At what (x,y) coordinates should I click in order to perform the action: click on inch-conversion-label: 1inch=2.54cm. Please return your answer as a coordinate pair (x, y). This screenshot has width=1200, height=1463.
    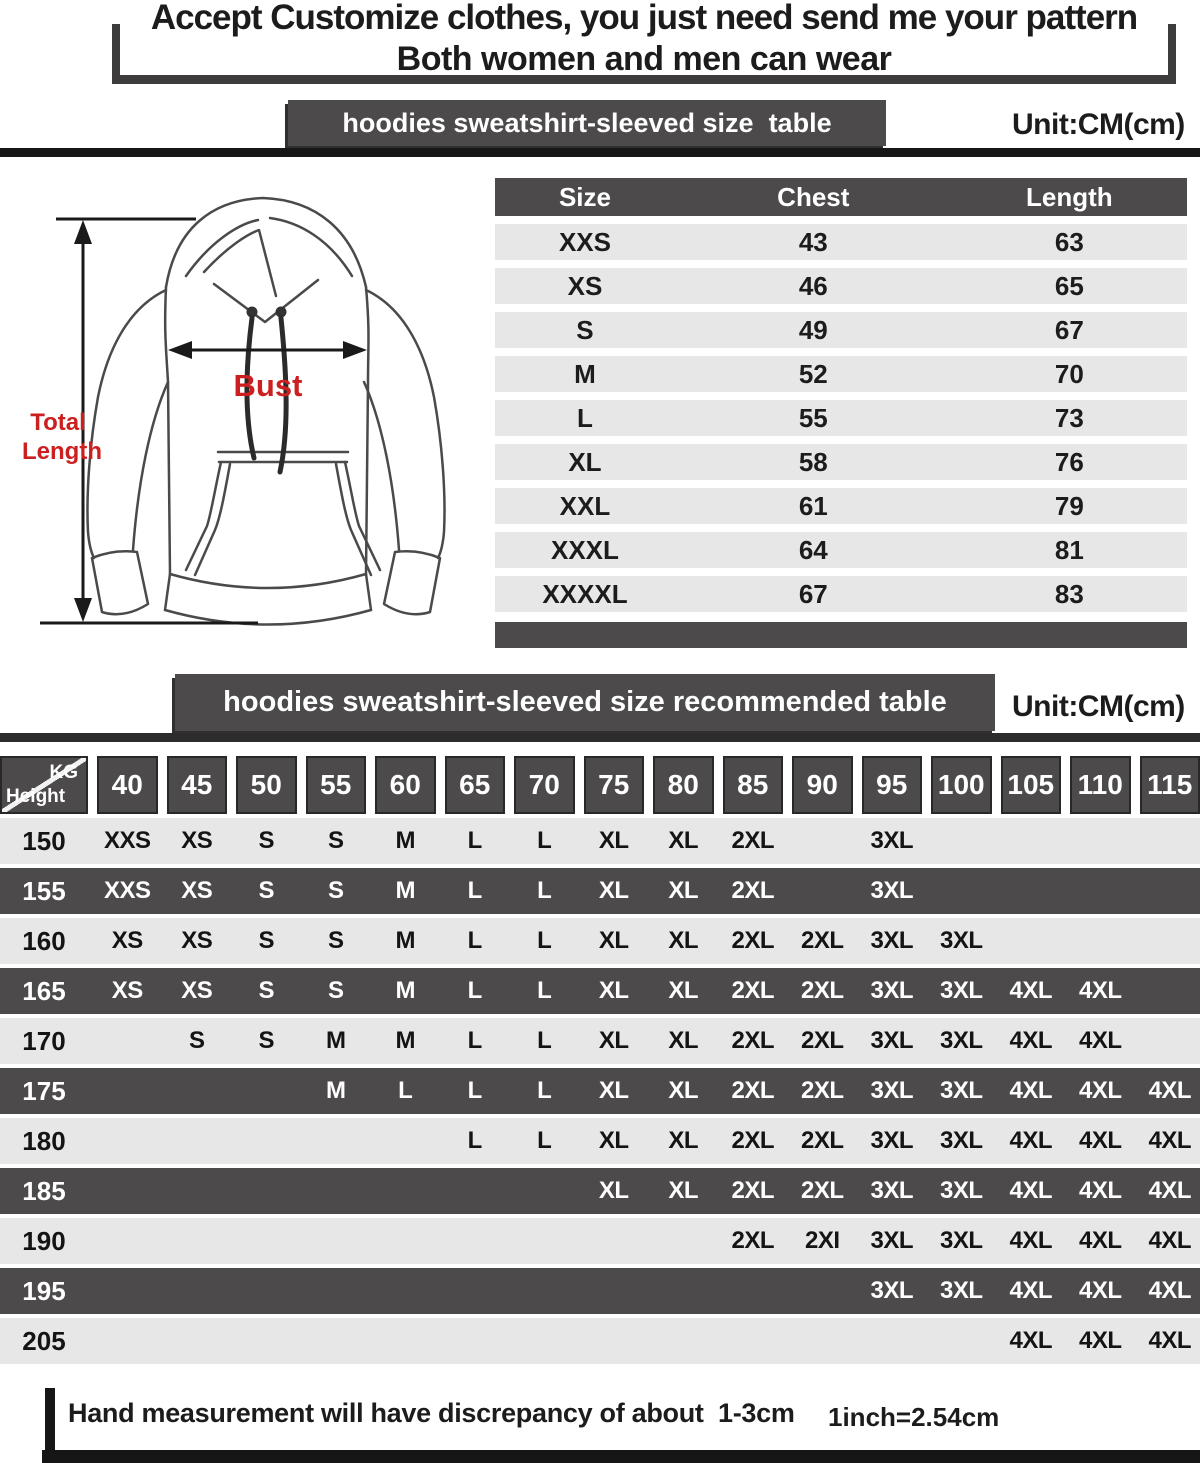
    Looking at the image, I should click on (914, 1417).